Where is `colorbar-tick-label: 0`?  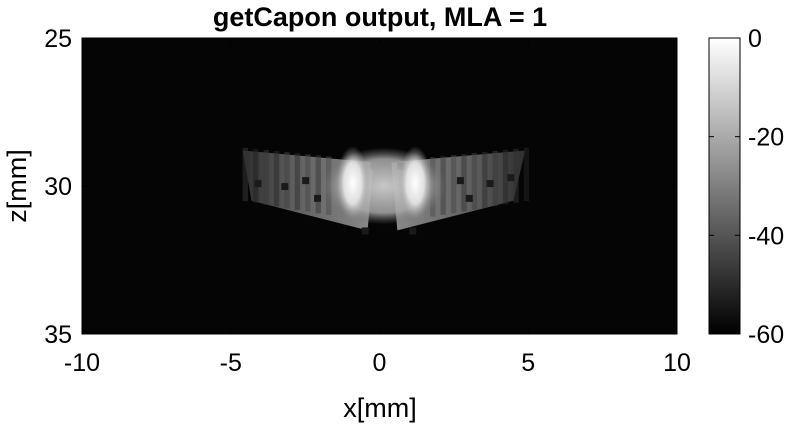
colorbar-tick-label: 0 is located at coordinates (755, 39).